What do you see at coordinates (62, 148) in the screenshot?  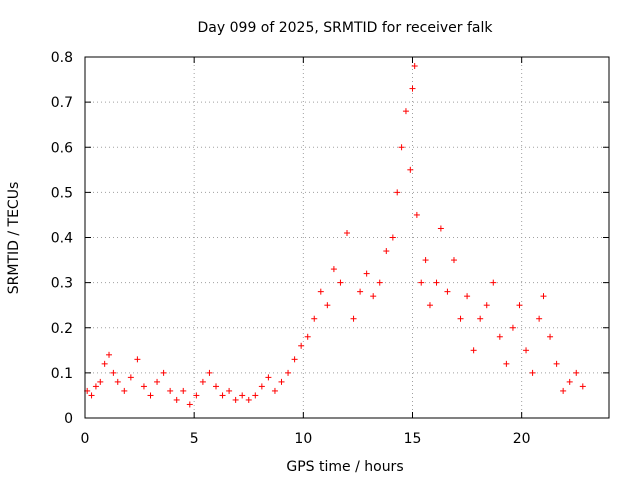 I see `y-tick-label: 0.6` at bounding box center [62, 148].